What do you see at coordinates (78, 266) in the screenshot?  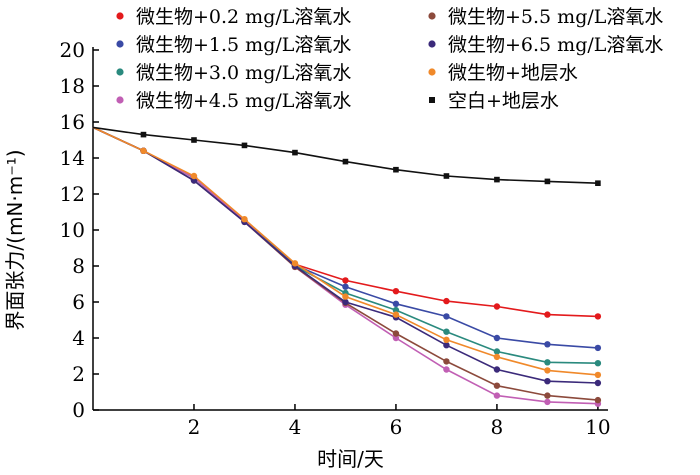 I see `y-tick-label: 8` at bounding box center [78, 266].